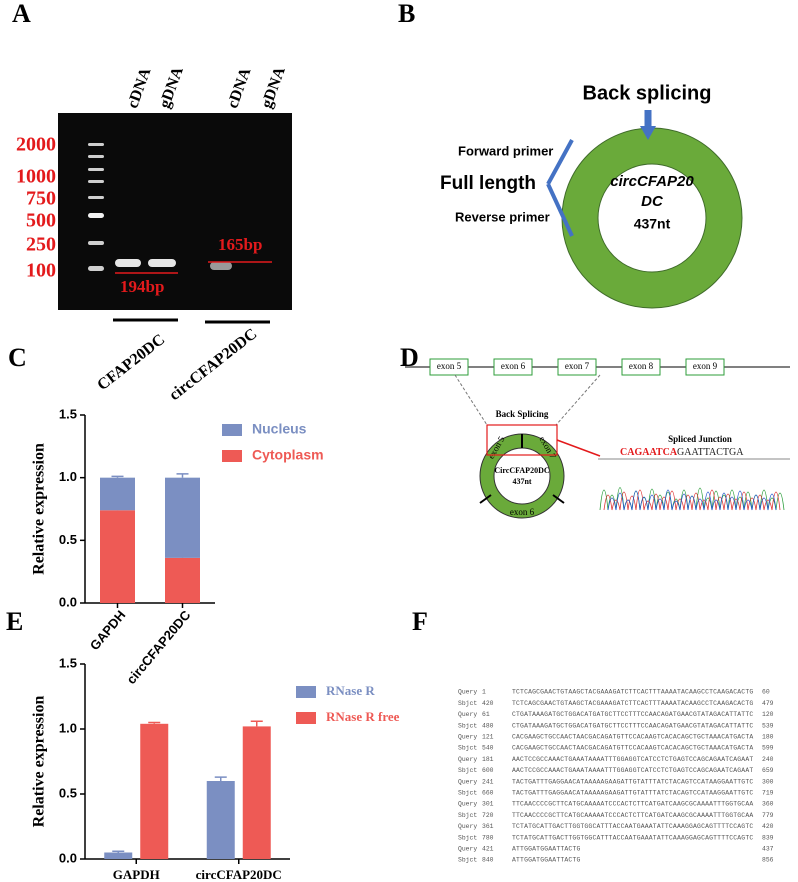  What do you see at coordinates (488, 792) in the screenshot?
I see `row-start: 660` at bounding box center [488, 792].